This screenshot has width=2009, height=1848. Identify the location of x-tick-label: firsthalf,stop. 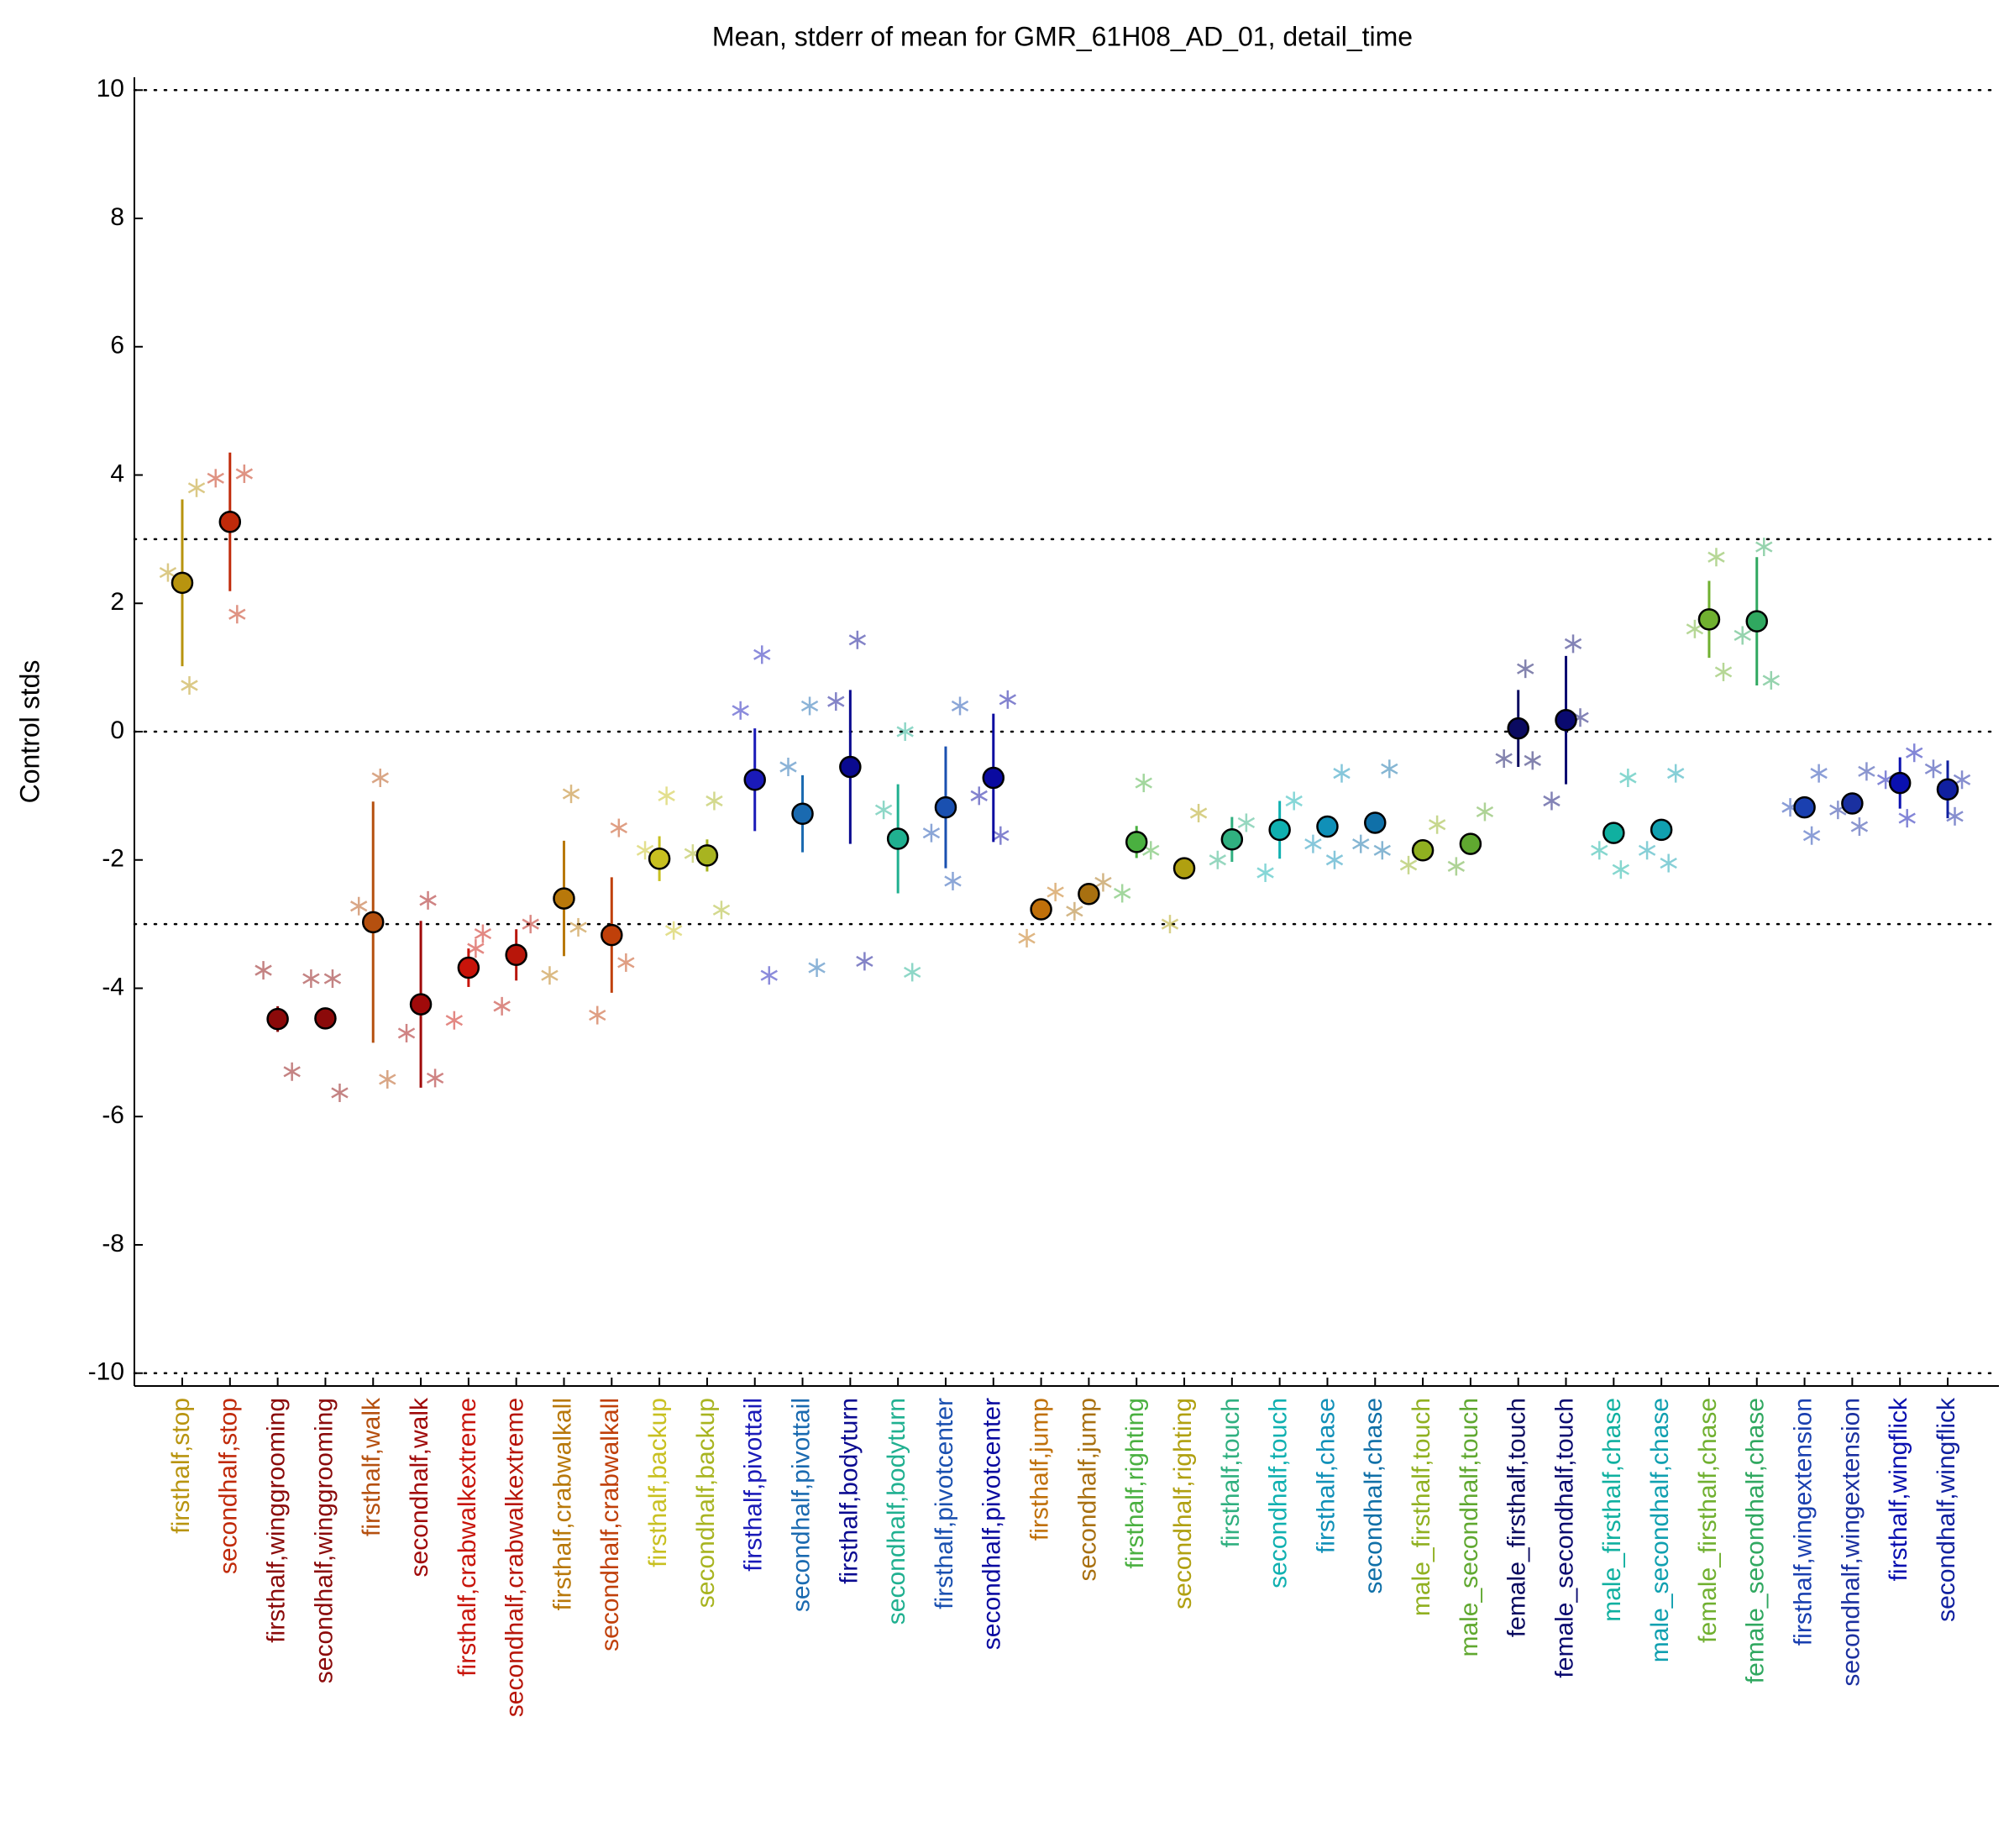
(181, 1466).